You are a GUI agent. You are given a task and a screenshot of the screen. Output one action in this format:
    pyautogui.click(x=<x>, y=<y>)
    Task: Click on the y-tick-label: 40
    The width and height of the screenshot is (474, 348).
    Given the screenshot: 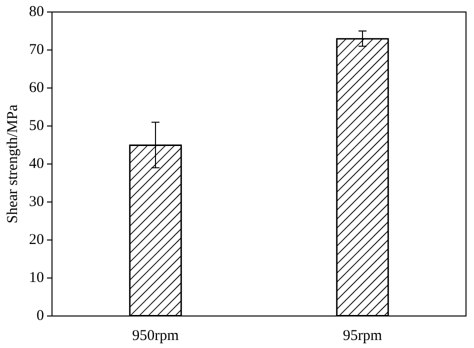 What is the action you would take?
    pyautogui.click(x=36, y=164)
    